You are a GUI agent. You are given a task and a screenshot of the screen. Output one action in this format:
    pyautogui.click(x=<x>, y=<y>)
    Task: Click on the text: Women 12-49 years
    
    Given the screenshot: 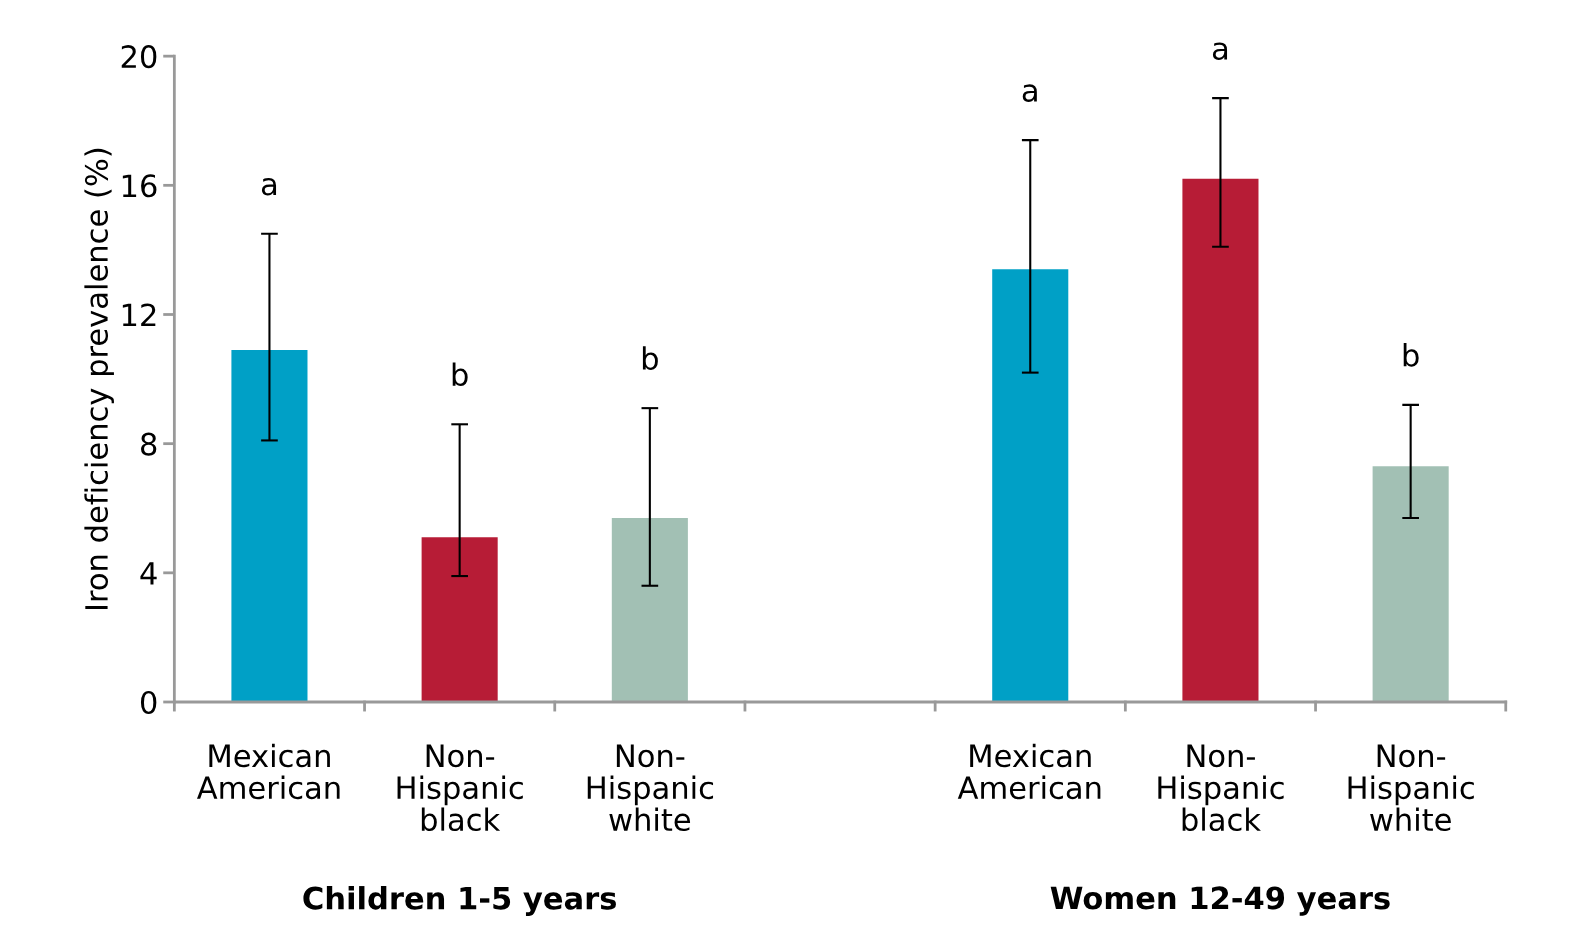 What is the action you would take?
    pyautogui.click(x=1220, y=901)
    